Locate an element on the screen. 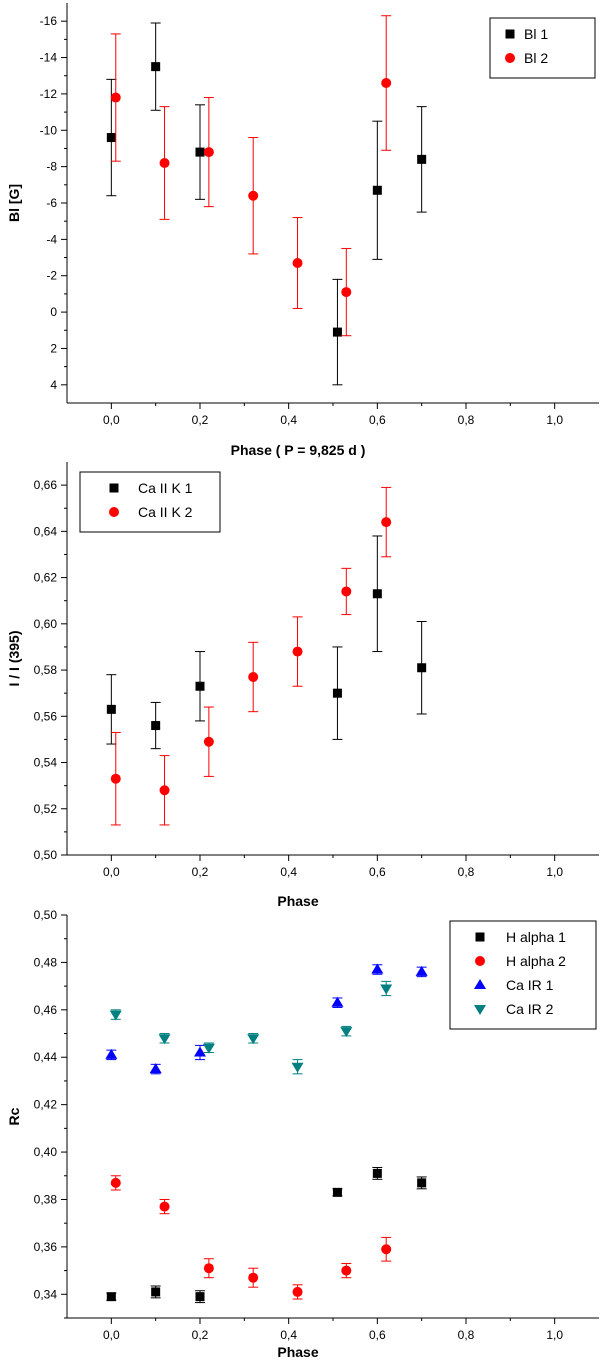  y-tick-label: 0,40 is located at coordinates (46, 1152).